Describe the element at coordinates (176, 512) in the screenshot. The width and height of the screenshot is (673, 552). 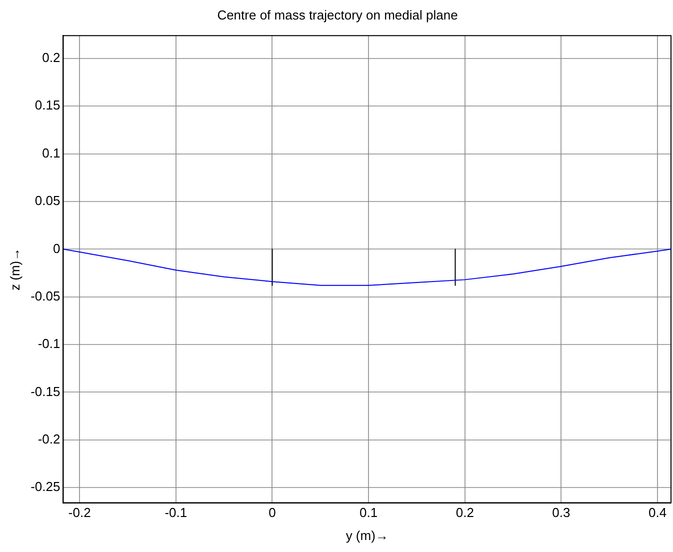
I see `x-tick-label: -0.1` at that location.